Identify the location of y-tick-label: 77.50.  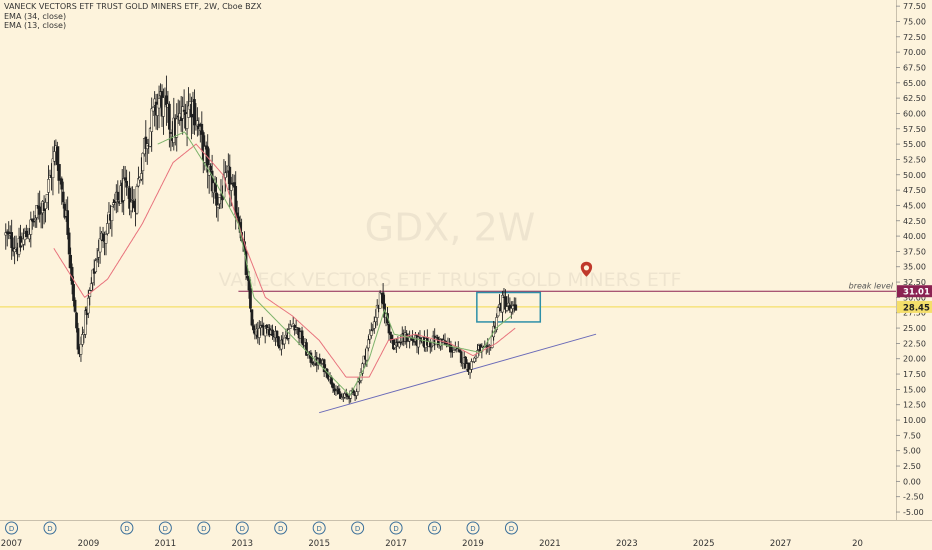
(914, 6).